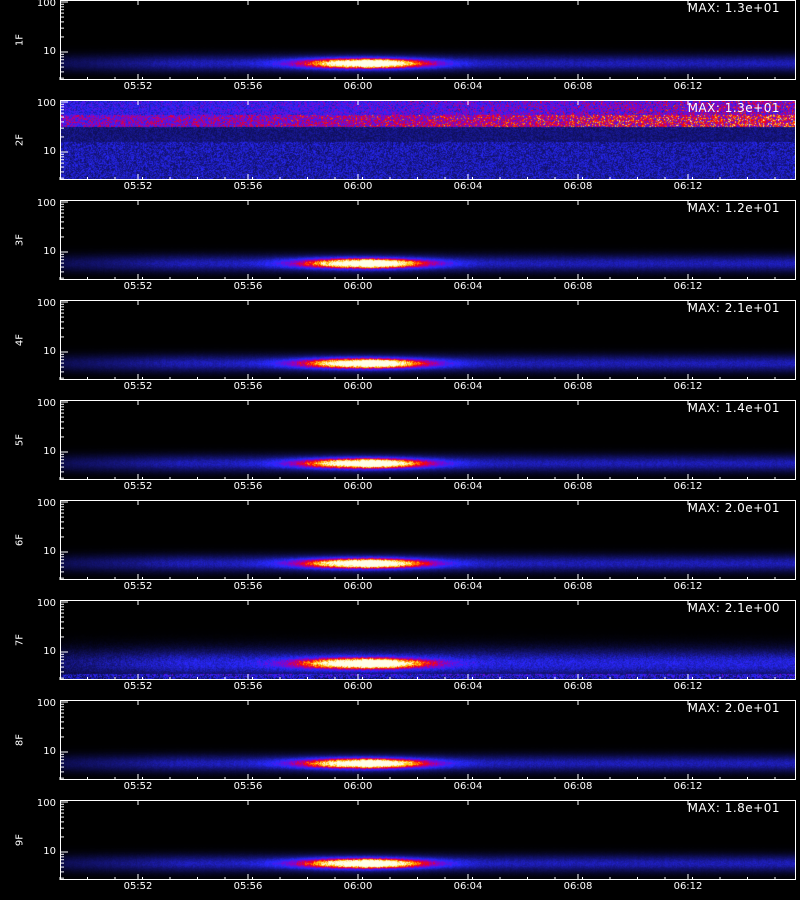 This screenshot has height=900, width=800. Describe the element at coordinates (20, 840) in the screenshot. I see `panel-y-label: 9F` at that location.